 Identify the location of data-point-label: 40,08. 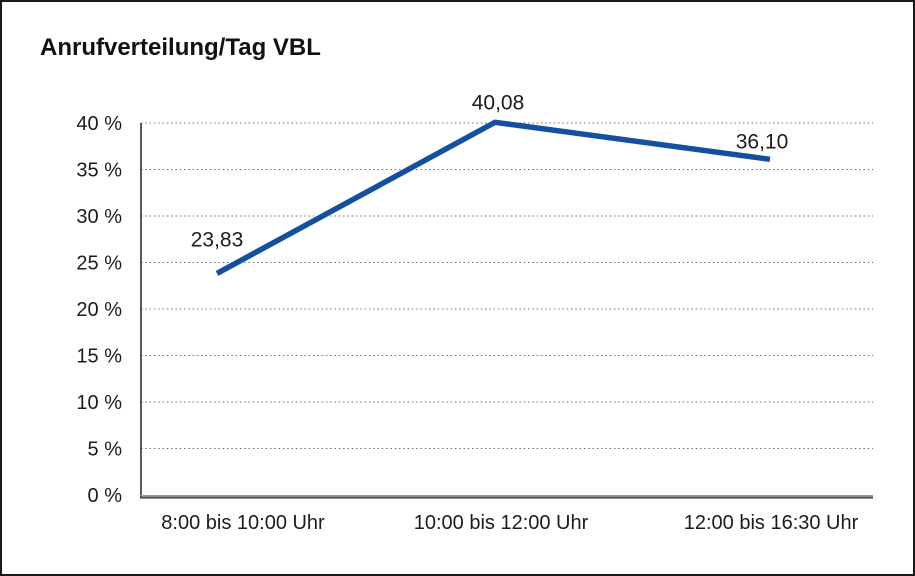
(498, 102).